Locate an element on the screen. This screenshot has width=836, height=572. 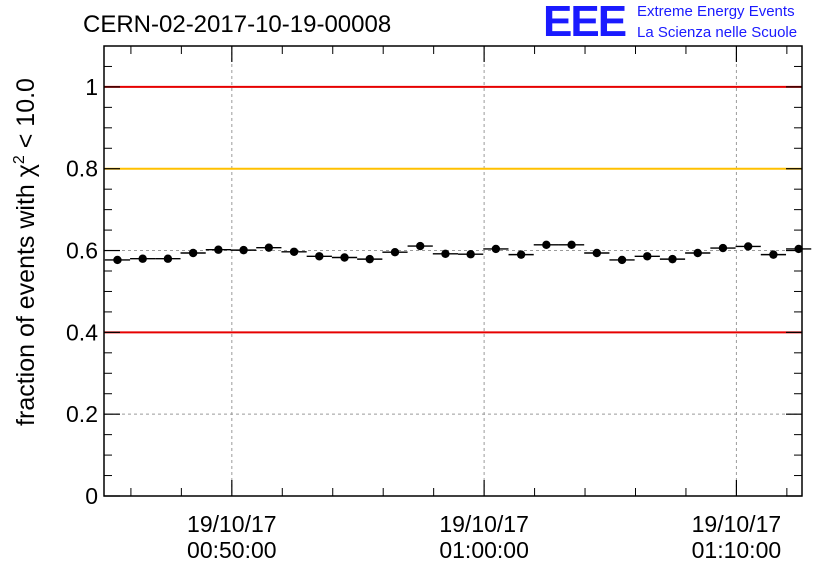
y-tick-label: 0.2 is located at coordinates (82, 414).